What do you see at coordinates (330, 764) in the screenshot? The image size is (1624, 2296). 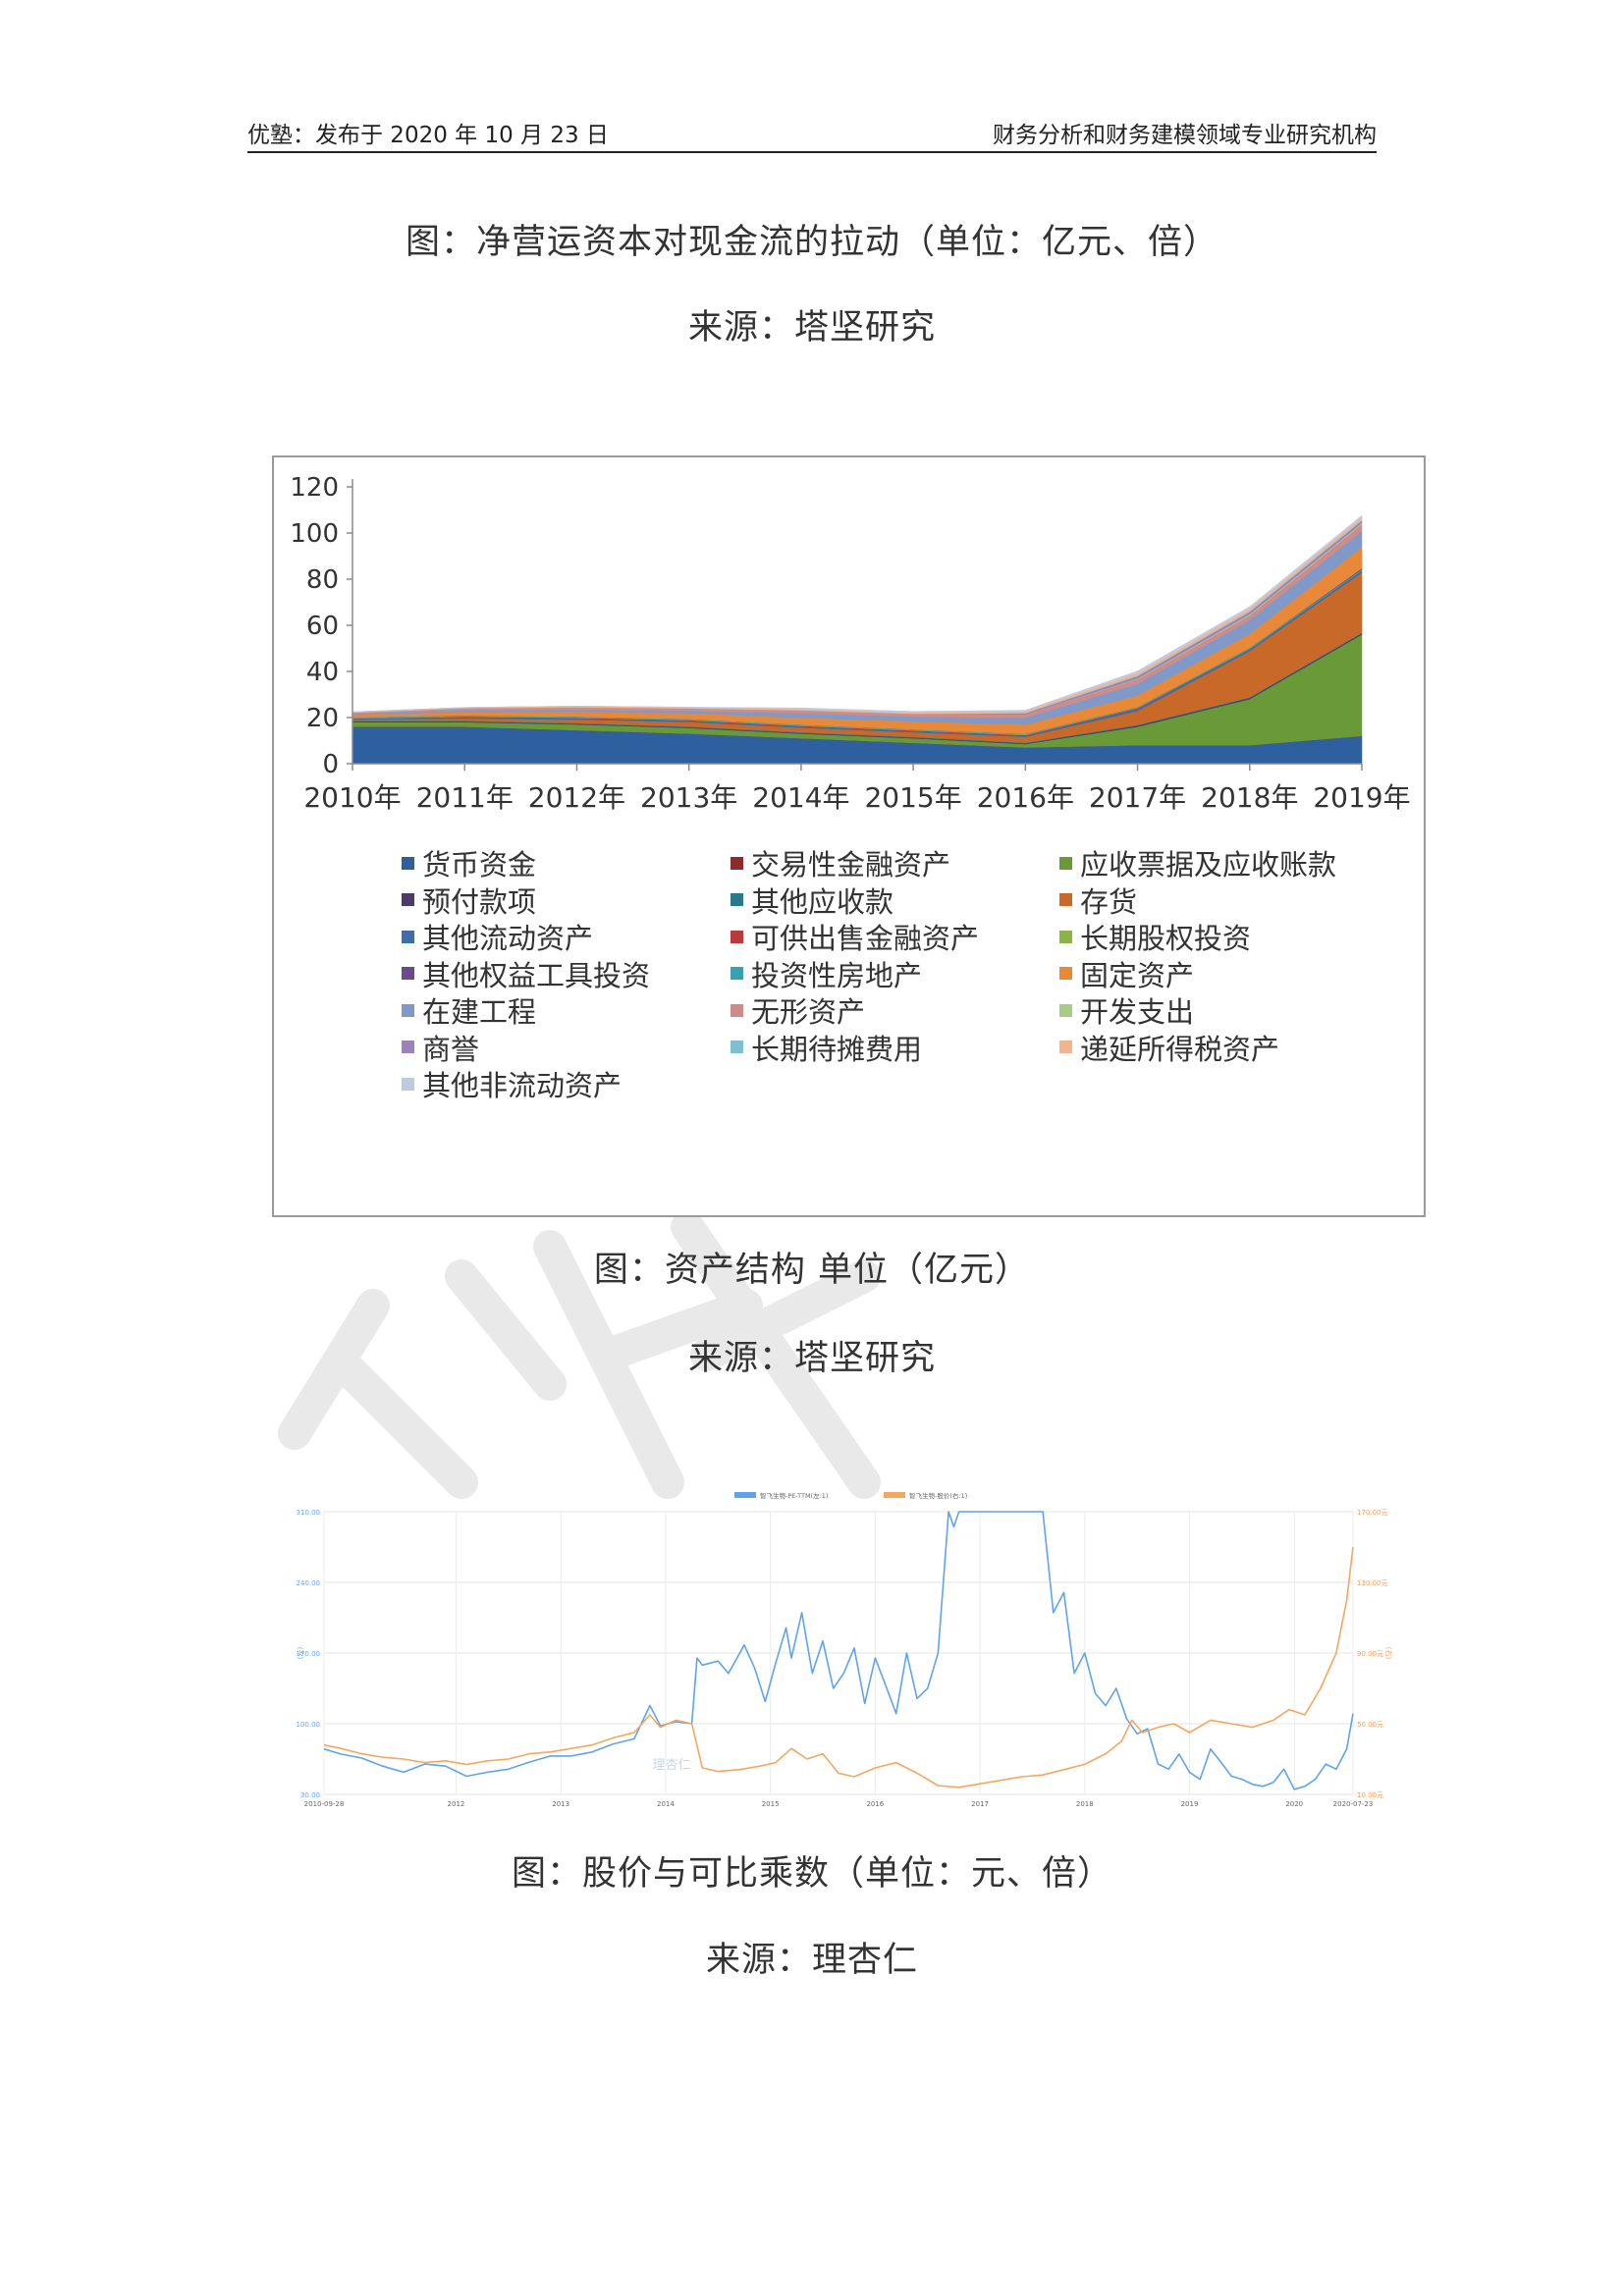 I see `y-tick-label: 0` at bounding box center [330, 764].